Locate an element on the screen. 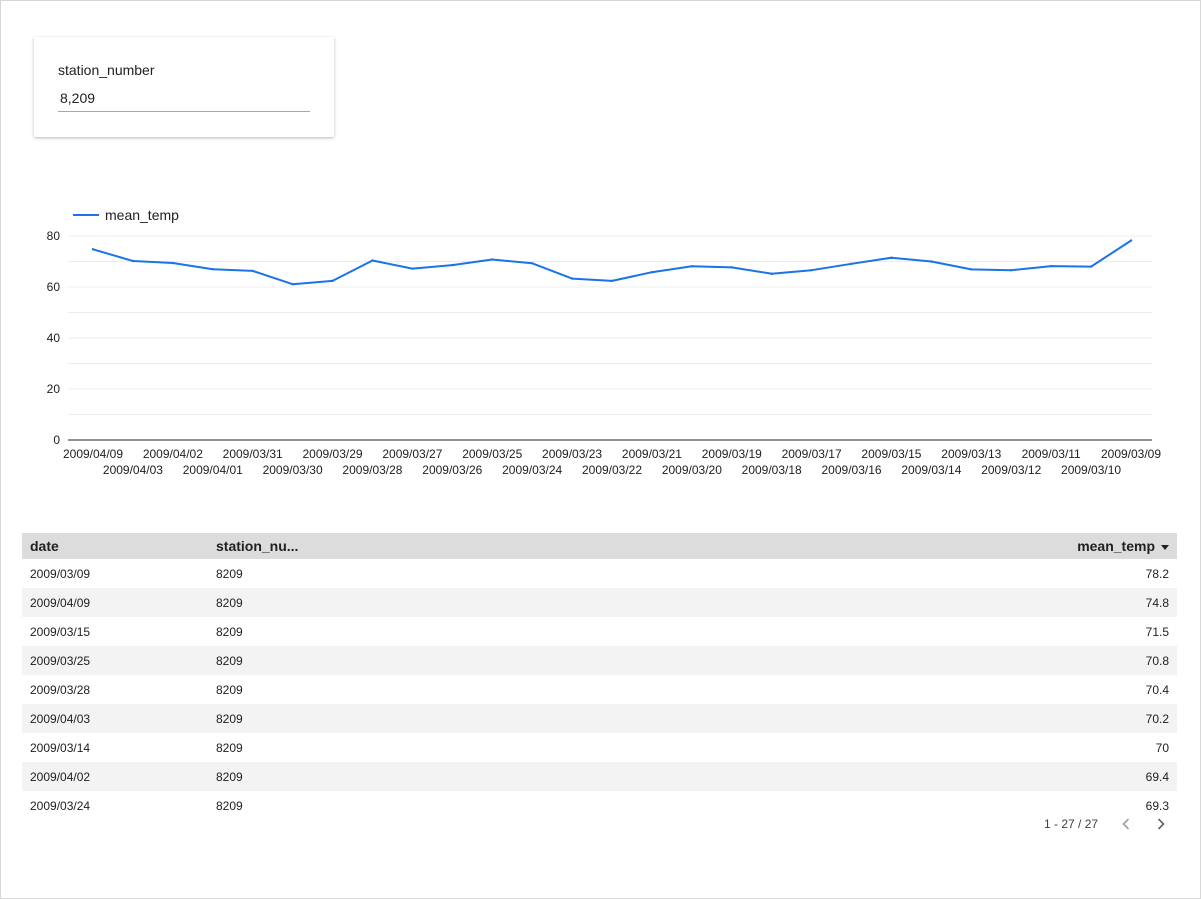 The image size is (1201, 899). x-tick-label: 2009/03/24 is located at coordinates (532, 470).